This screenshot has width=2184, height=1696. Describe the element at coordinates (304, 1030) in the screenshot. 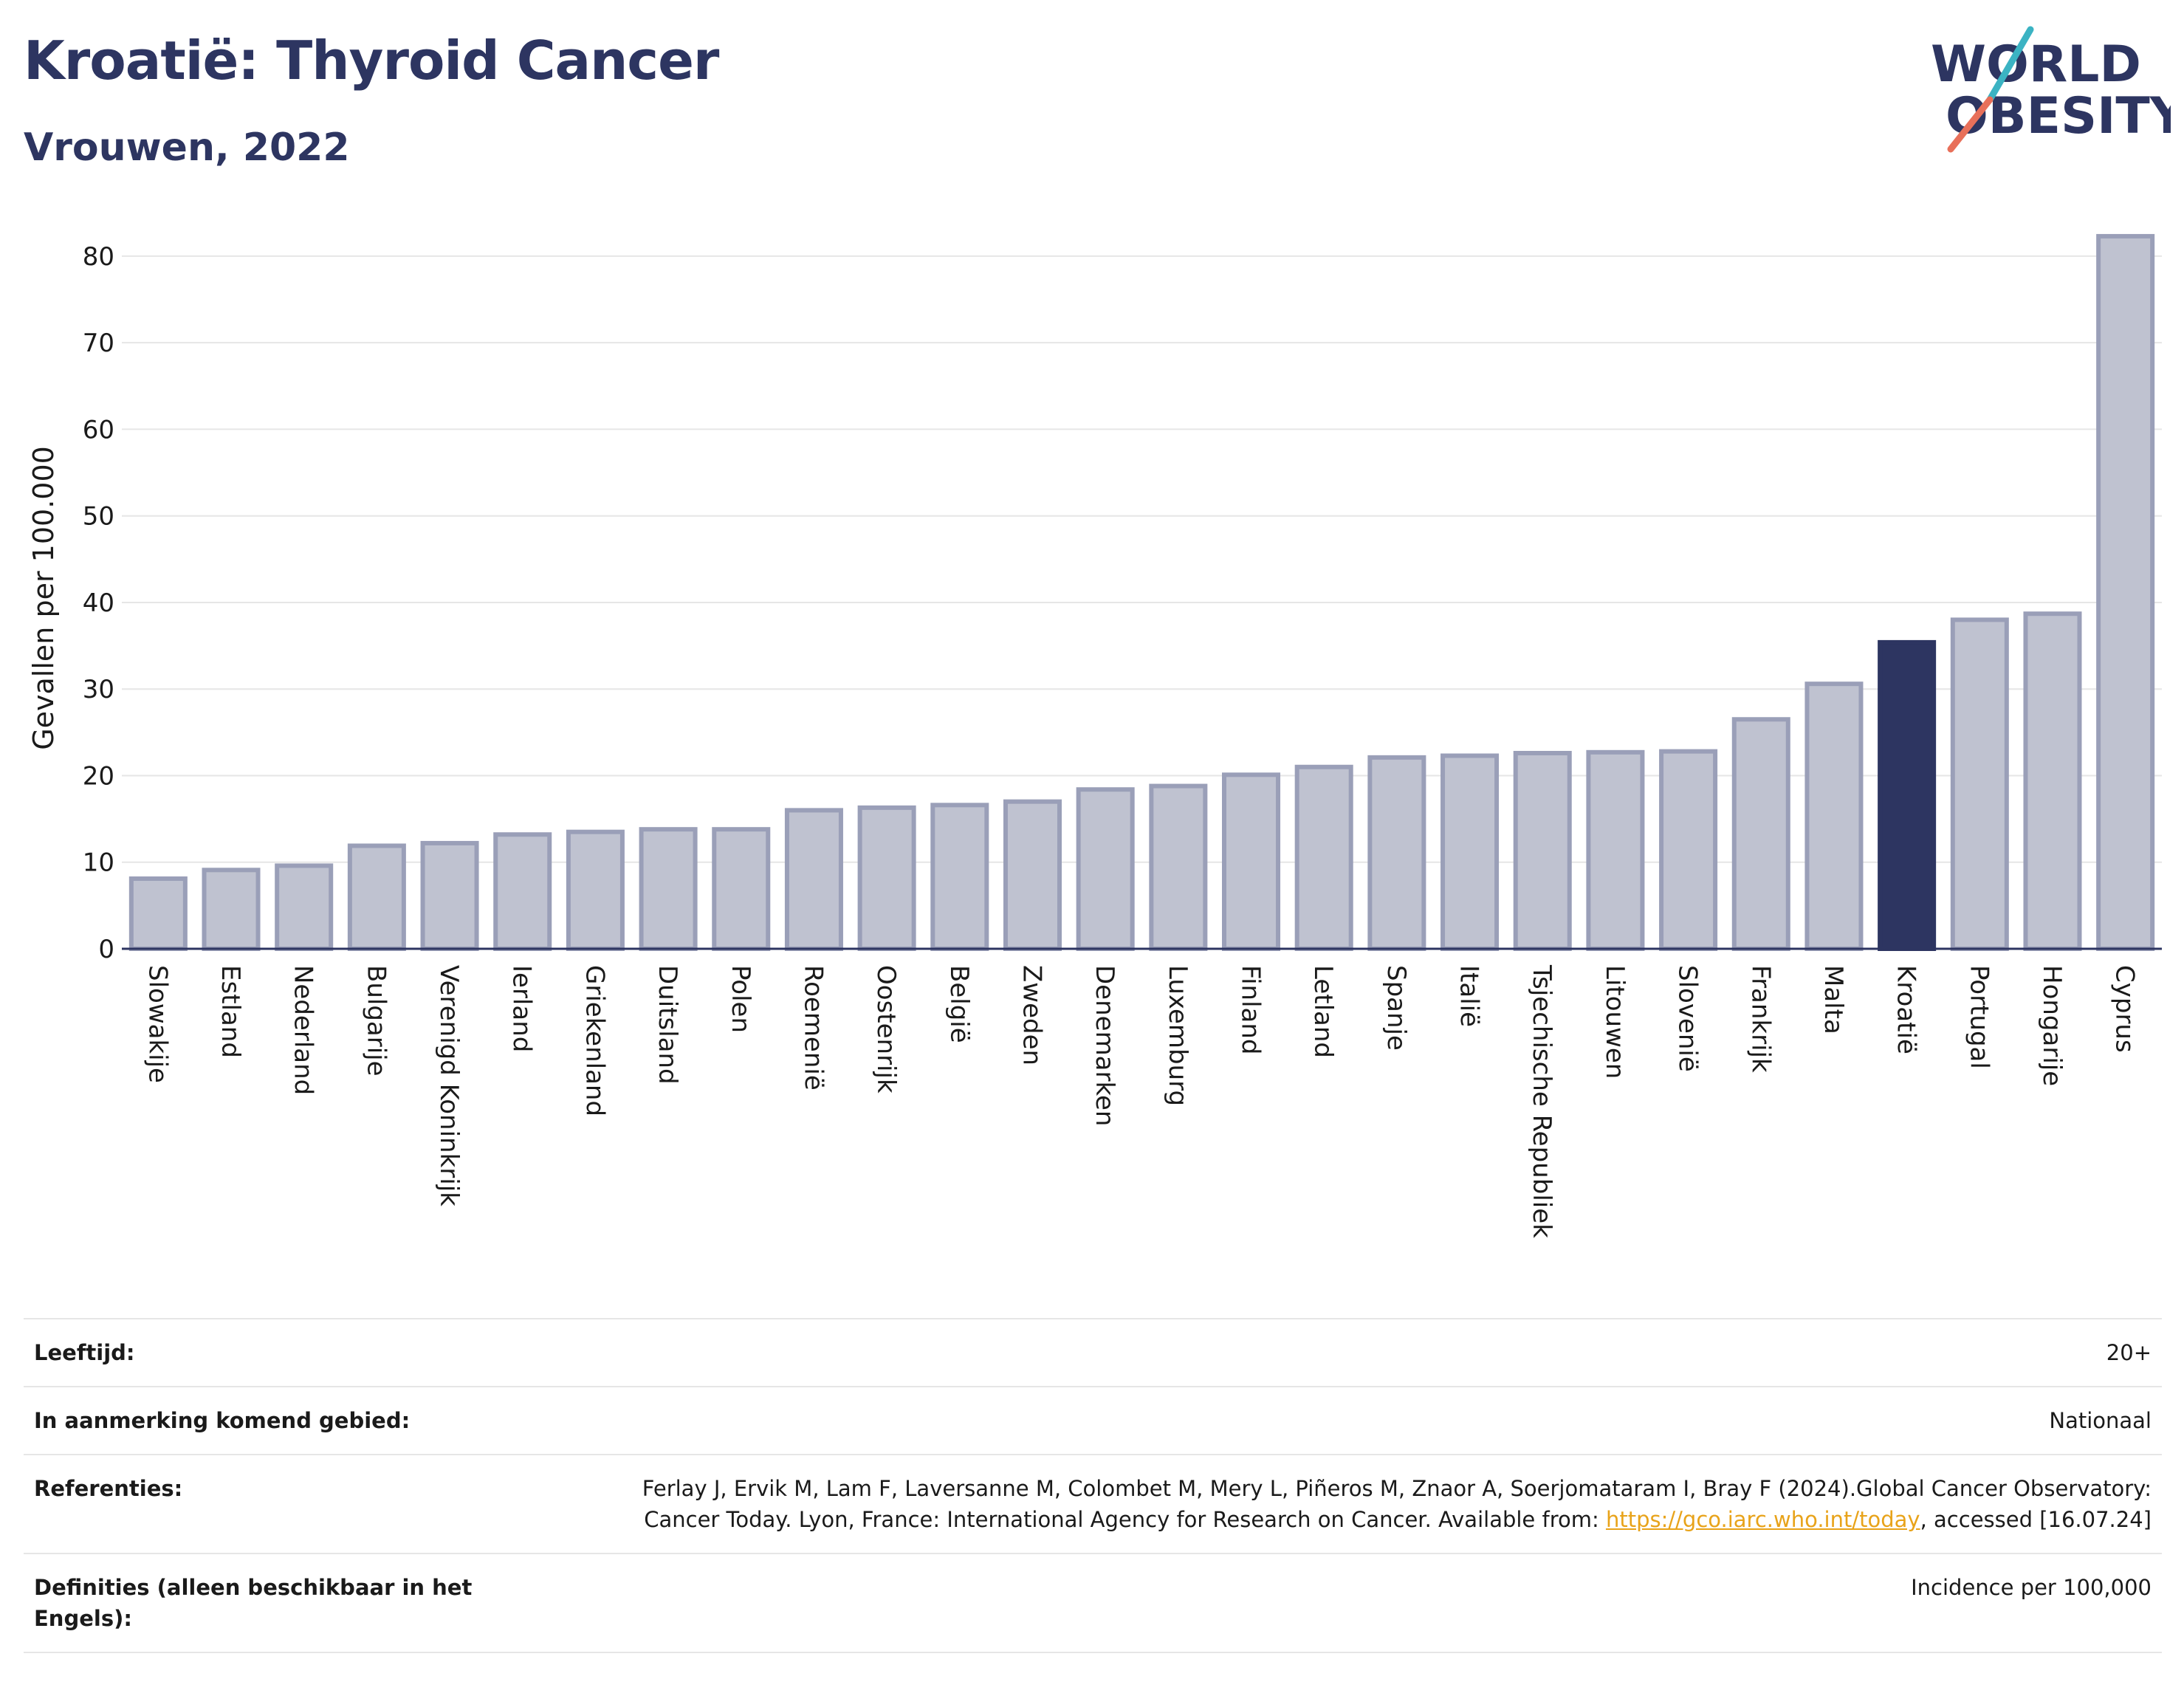

I see `x-tick-label: Nederland` at that location.